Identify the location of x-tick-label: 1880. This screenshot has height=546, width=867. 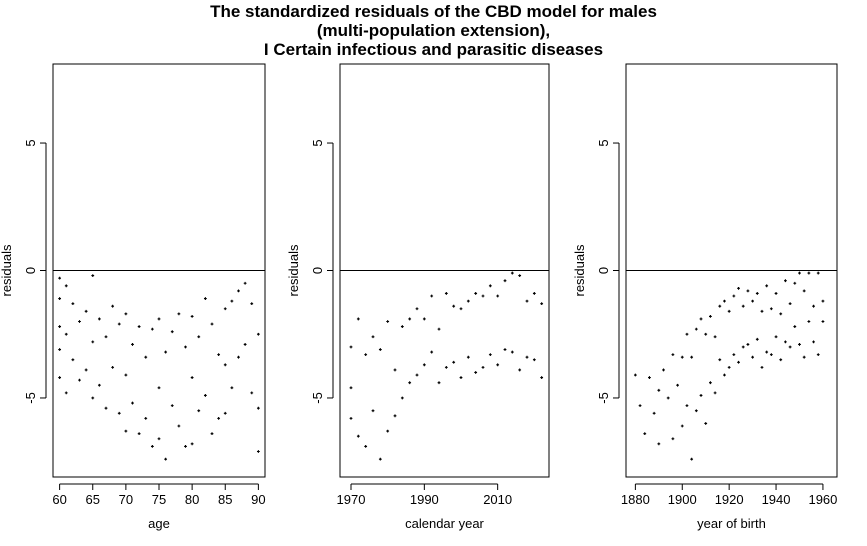
(635, 499).